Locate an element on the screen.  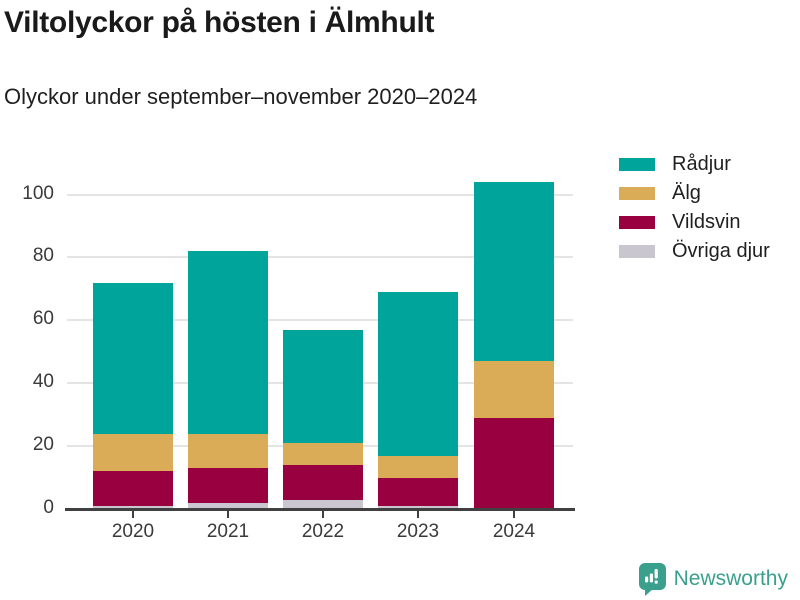
bar-segment-2023-rådjur is located at coordinates (418, 373).